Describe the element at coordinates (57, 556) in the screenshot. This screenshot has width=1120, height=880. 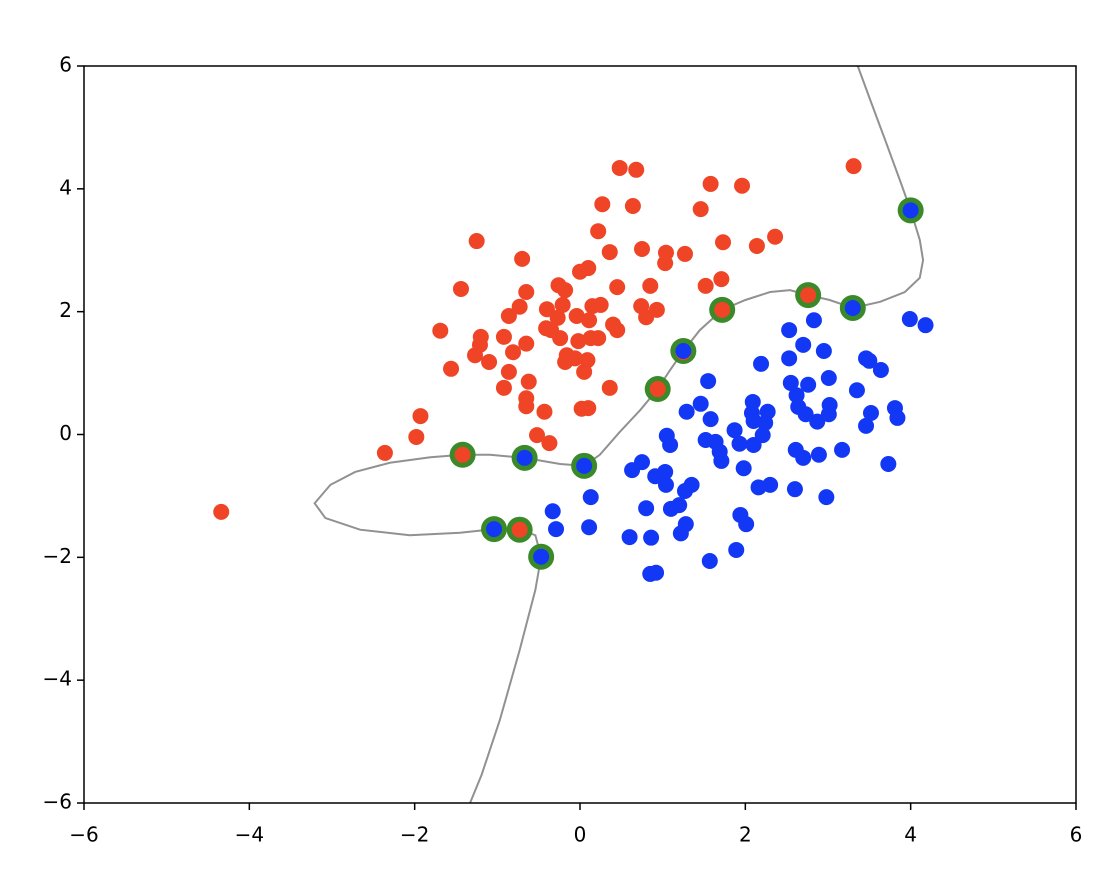
I see `y-tick-label: −2` at that location.